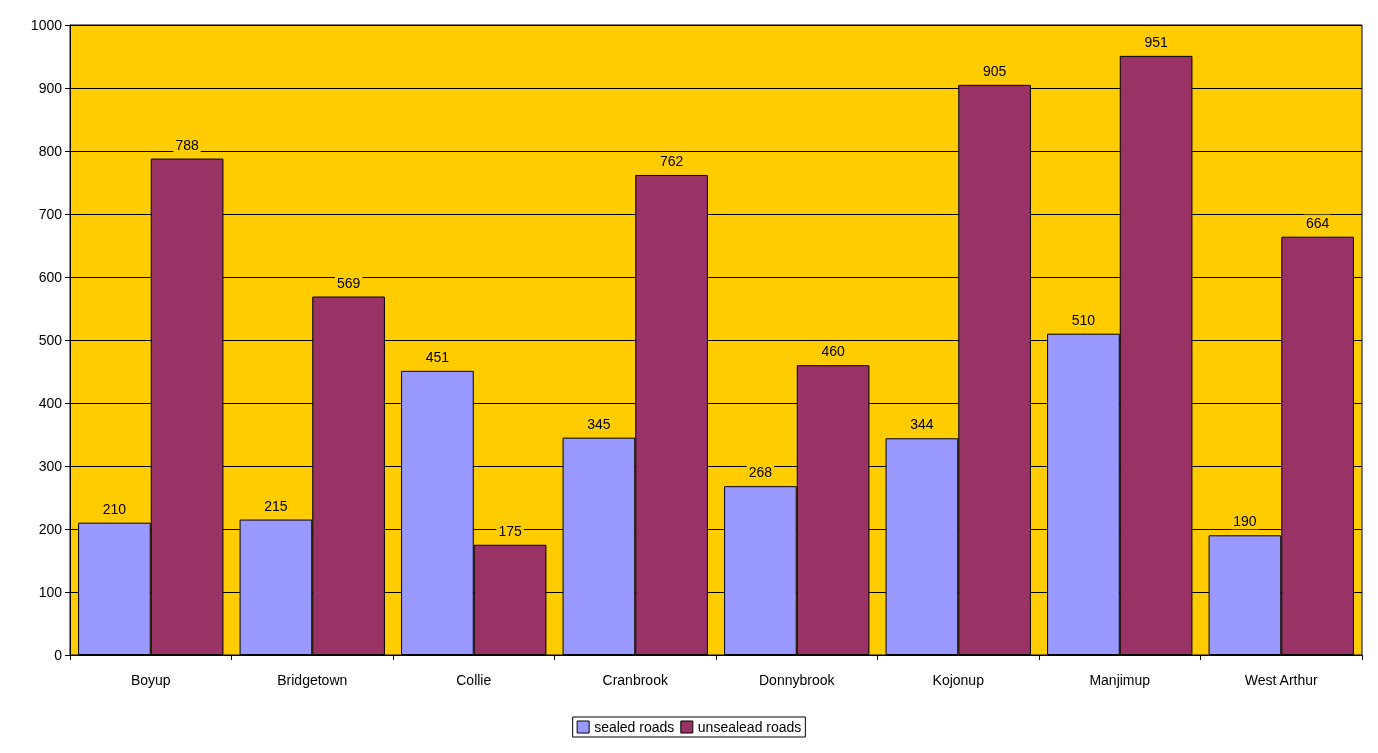 The image size is (1378, 753). Describe the element at coordinates (348, 282) in the screenshot. I see `data-label: 569` at that location.